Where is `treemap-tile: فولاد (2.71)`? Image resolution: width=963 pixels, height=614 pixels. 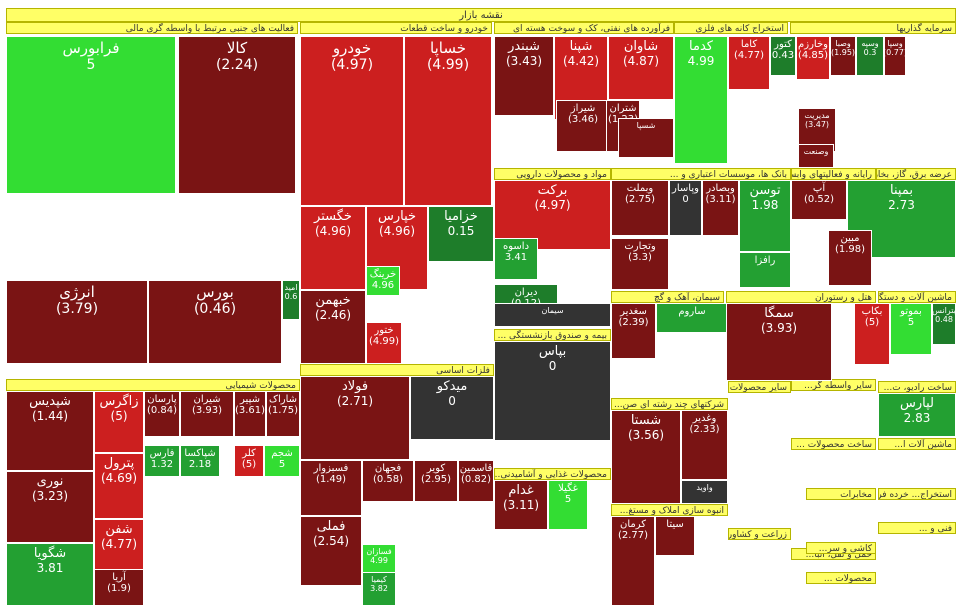 treemap-tile: فولاد (2.71) is located at coordinates (355, 418).